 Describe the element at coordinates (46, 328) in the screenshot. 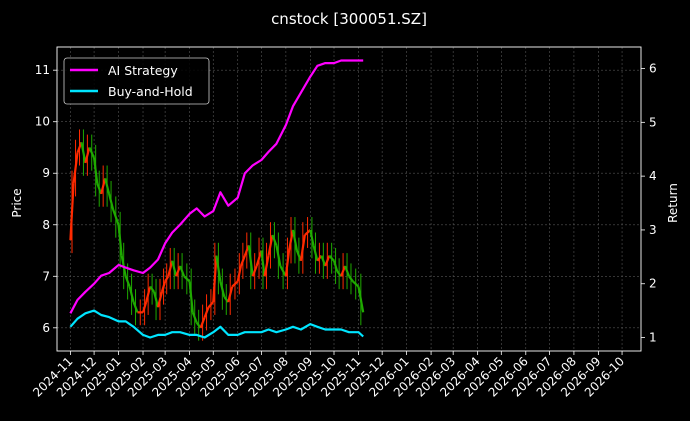

I see `y-left-tick-label: 6` at that location.